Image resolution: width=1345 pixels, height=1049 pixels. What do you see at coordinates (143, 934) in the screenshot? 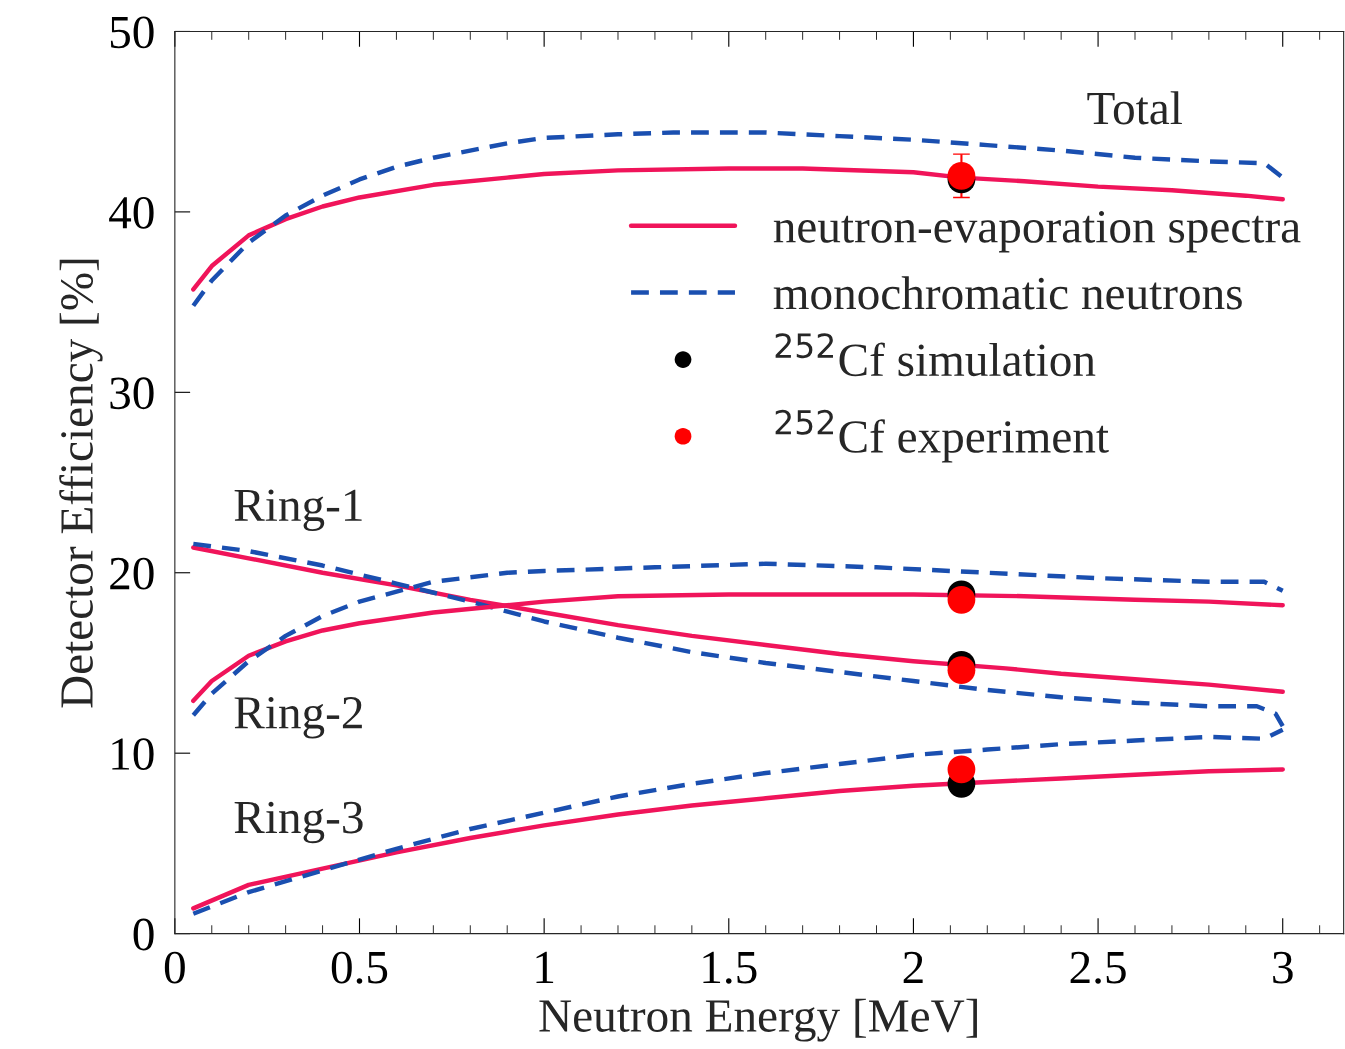
I see `y-tick-label: 0` at bounding box center [143, 934].